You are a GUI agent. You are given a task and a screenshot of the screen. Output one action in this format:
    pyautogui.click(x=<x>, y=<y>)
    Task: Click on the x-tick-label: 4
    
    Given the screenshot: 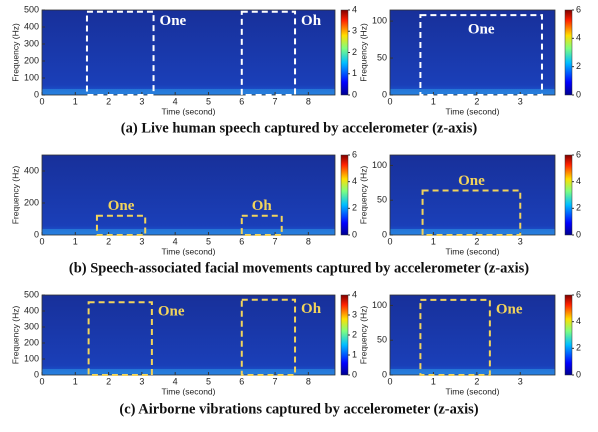 What is the action you would take?
    pyautogui.click(x=175, y=381)
    